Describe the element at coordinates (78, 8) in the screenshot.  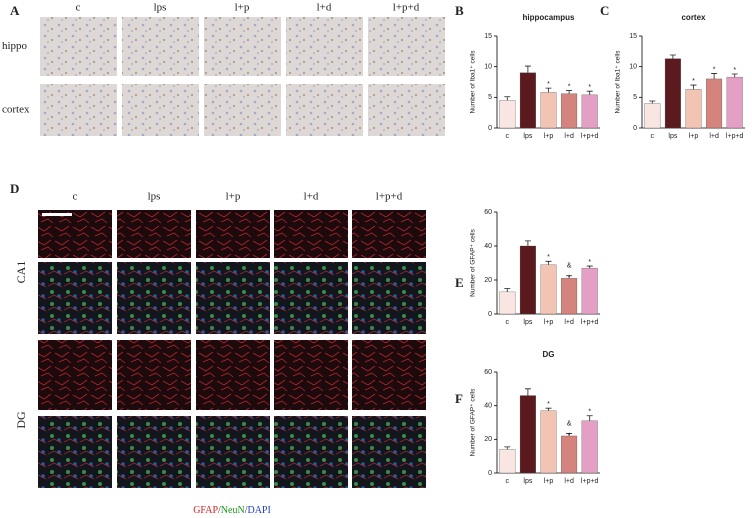
I see `column-label: c` at that location.